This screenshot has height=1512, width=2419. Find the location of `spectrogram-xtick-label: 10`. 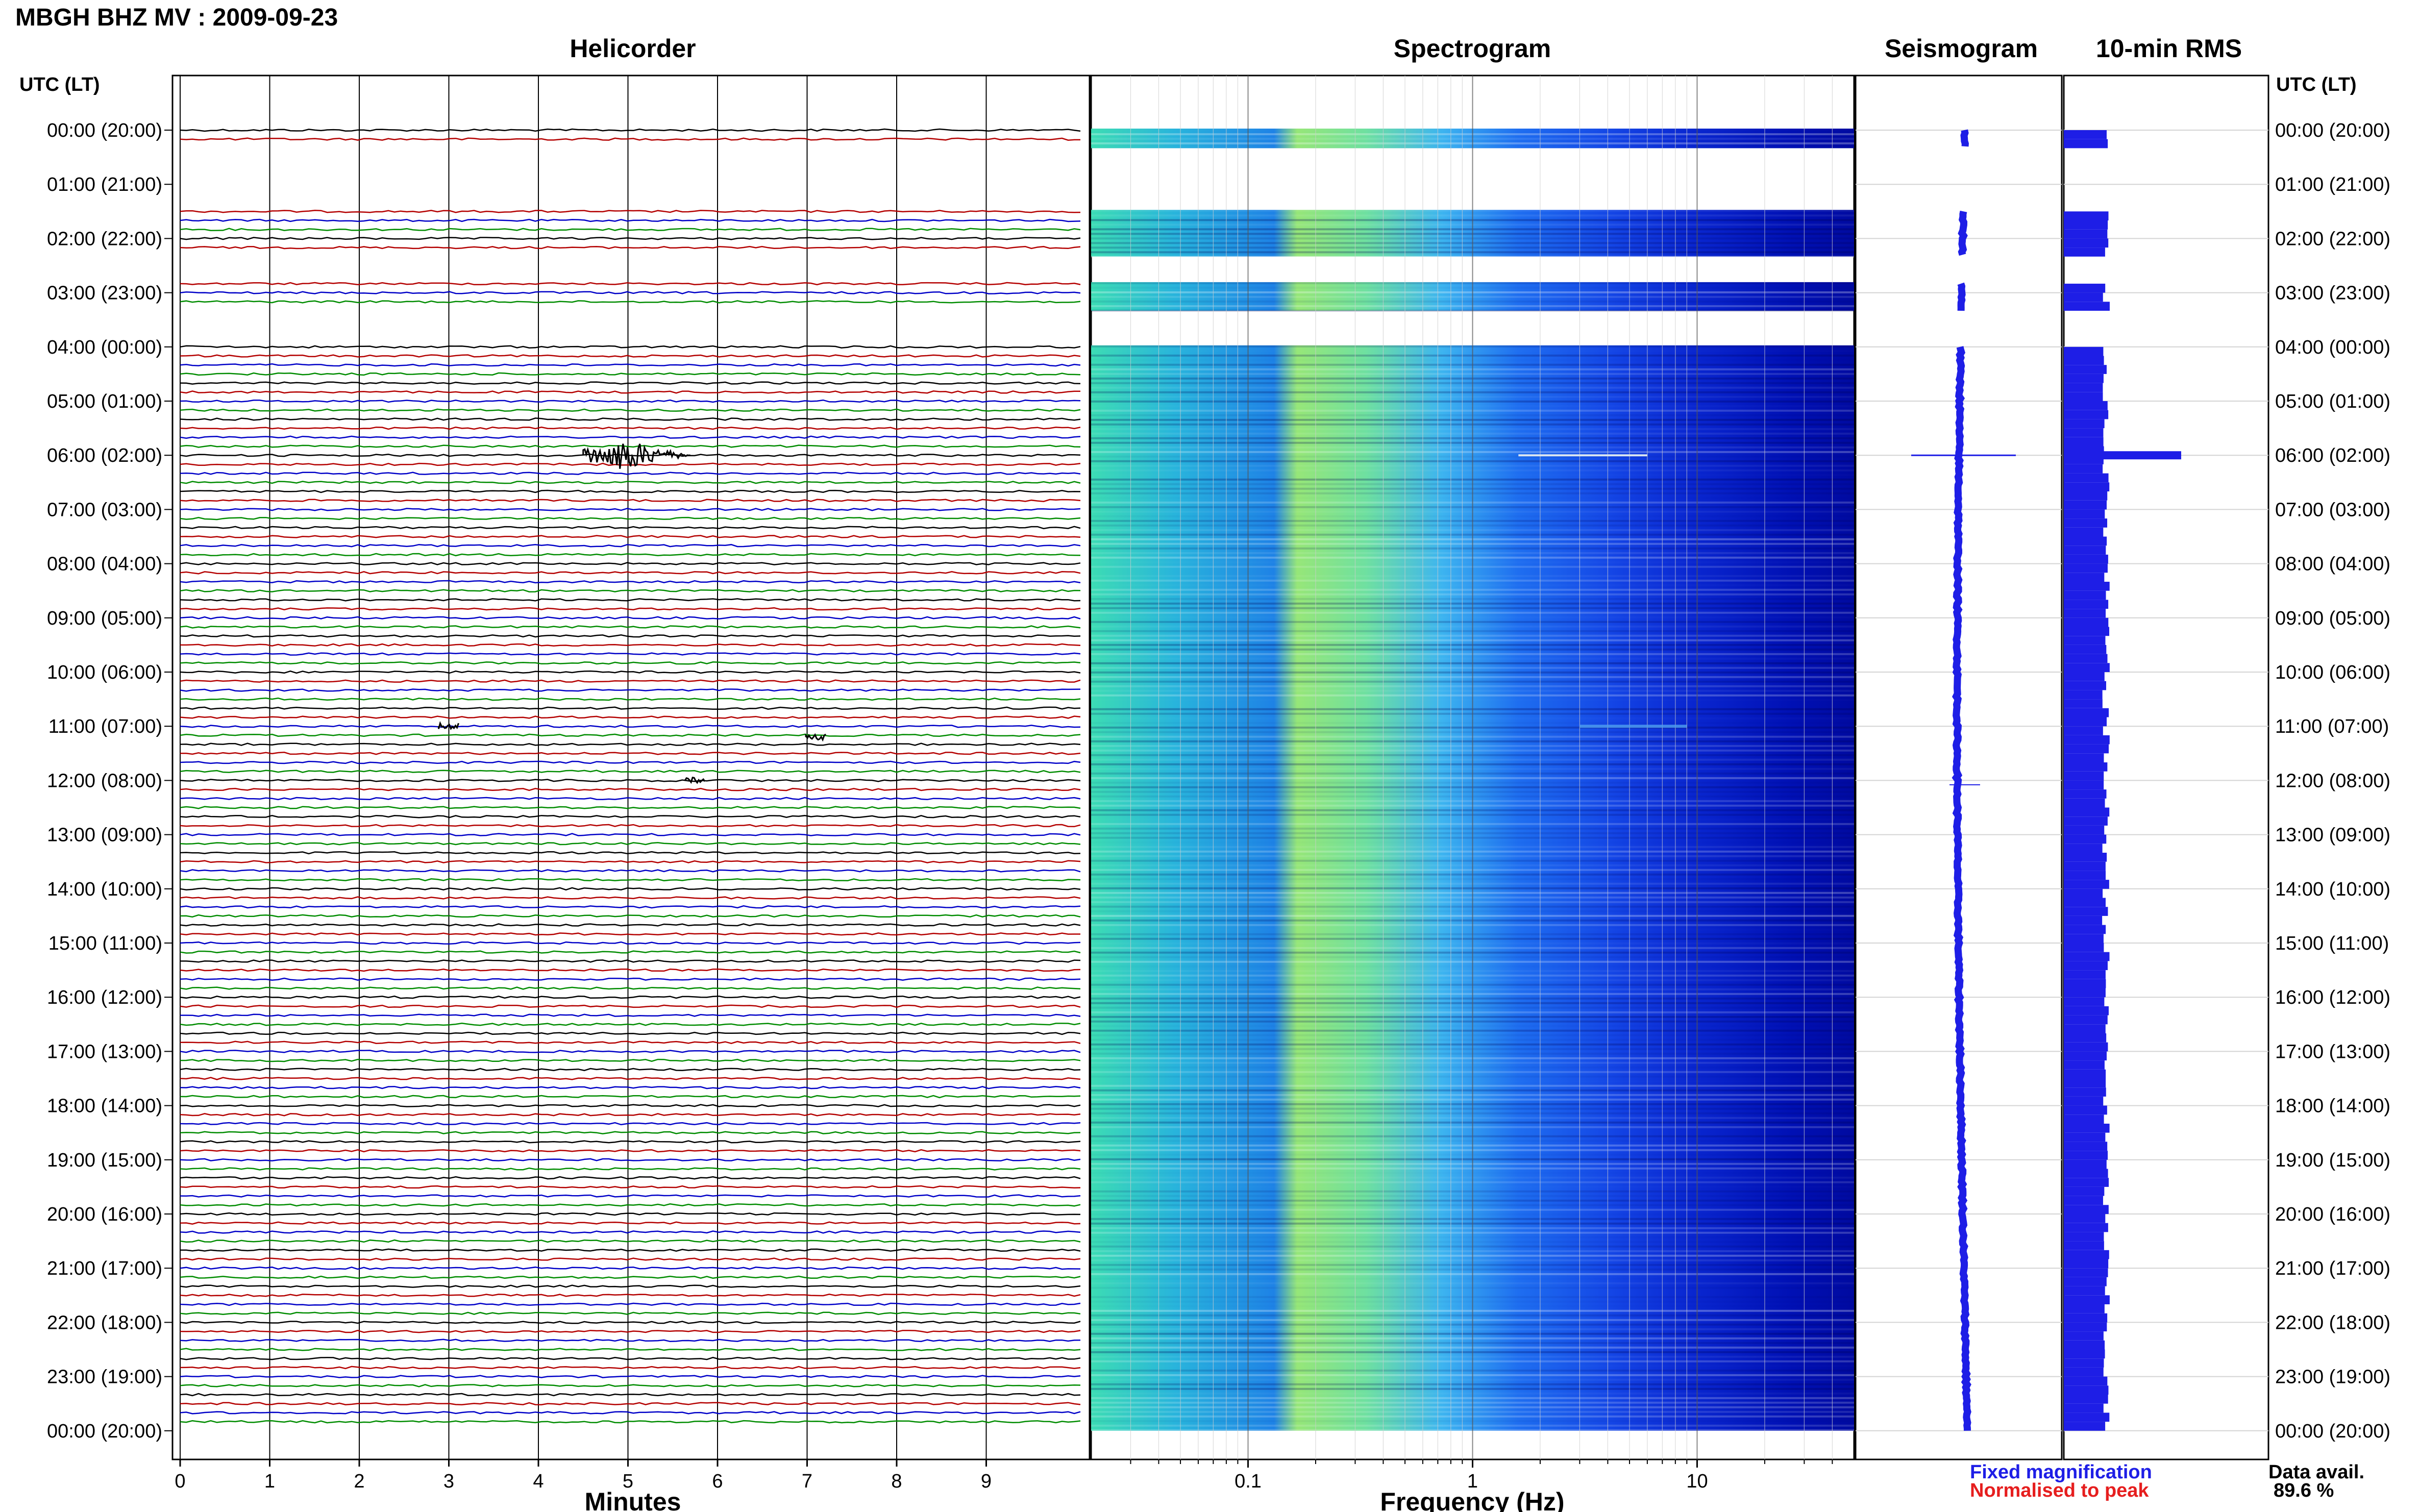

spectrogram-xtick-label: 10 is located at coordinates (1697, 1481).